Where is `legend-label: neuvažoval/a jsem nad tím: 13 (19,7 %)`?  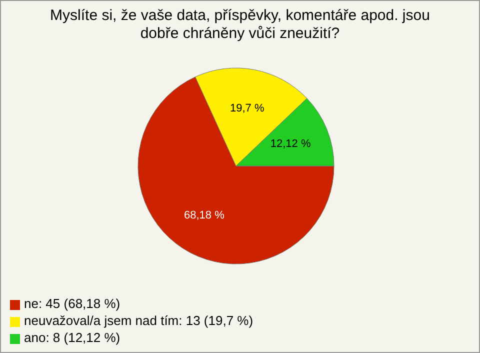
legend-label: neuvažoval/a jsem nad tím: 13 (19,7 %) is located at coordinates (139, 320).